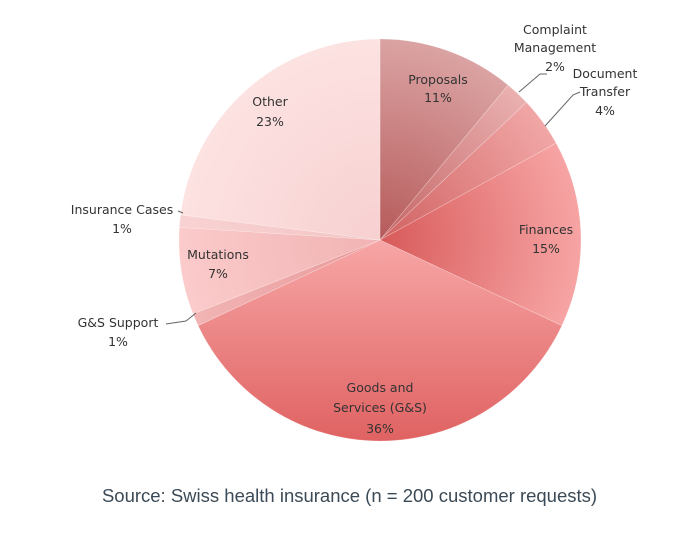 This screenshot has width=699, height=546. I want to click on slice-value-label: 2%, so click(555, 66).